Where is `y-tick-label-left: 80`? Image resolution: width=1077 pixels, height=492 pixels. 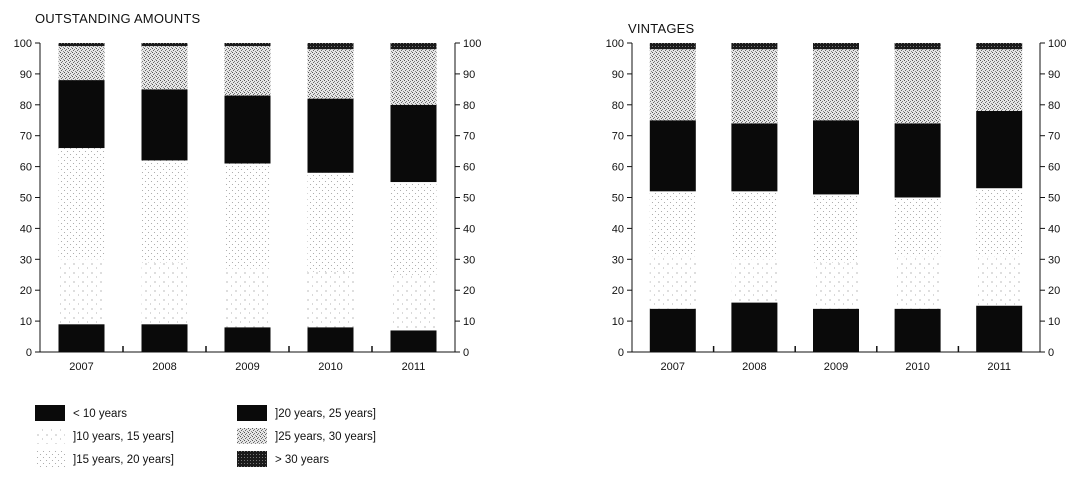 y-tick-label-left: 80 is located at coordinates (618, 106).